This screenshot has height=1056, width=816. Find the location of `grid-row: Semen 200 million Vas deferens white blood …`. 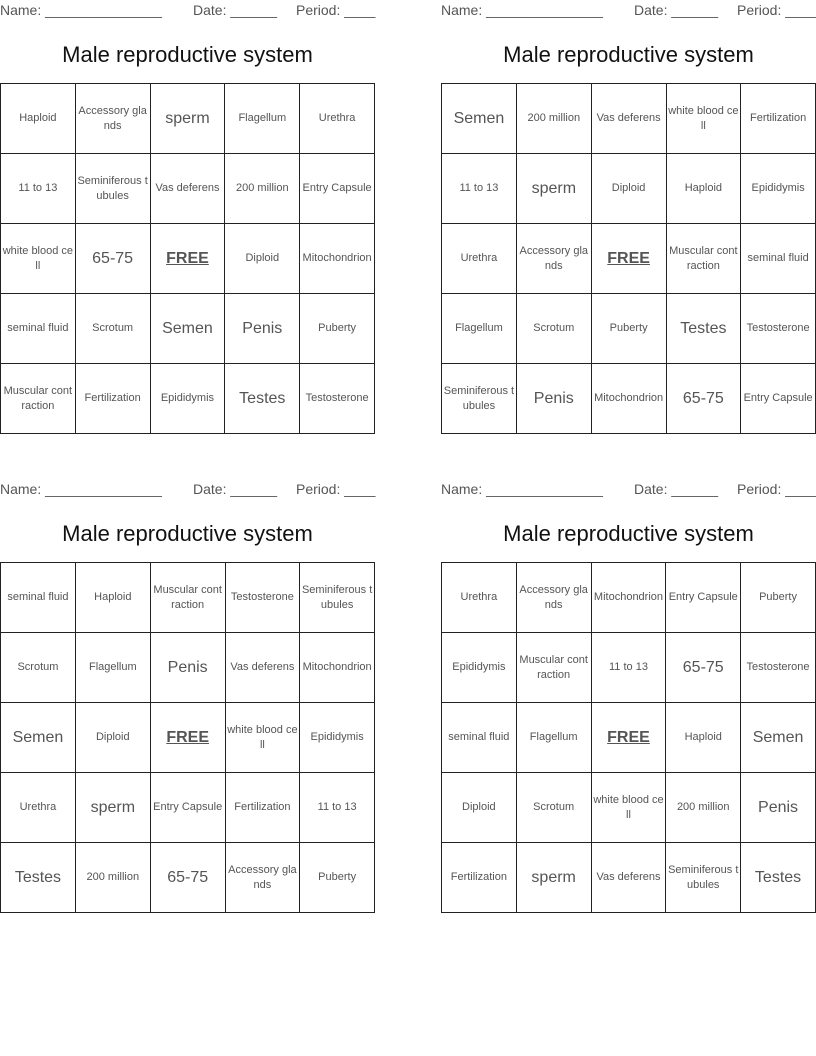

grid-row: Semen 200 million Vas deferens white blood … is located at coordinates (628, 118).